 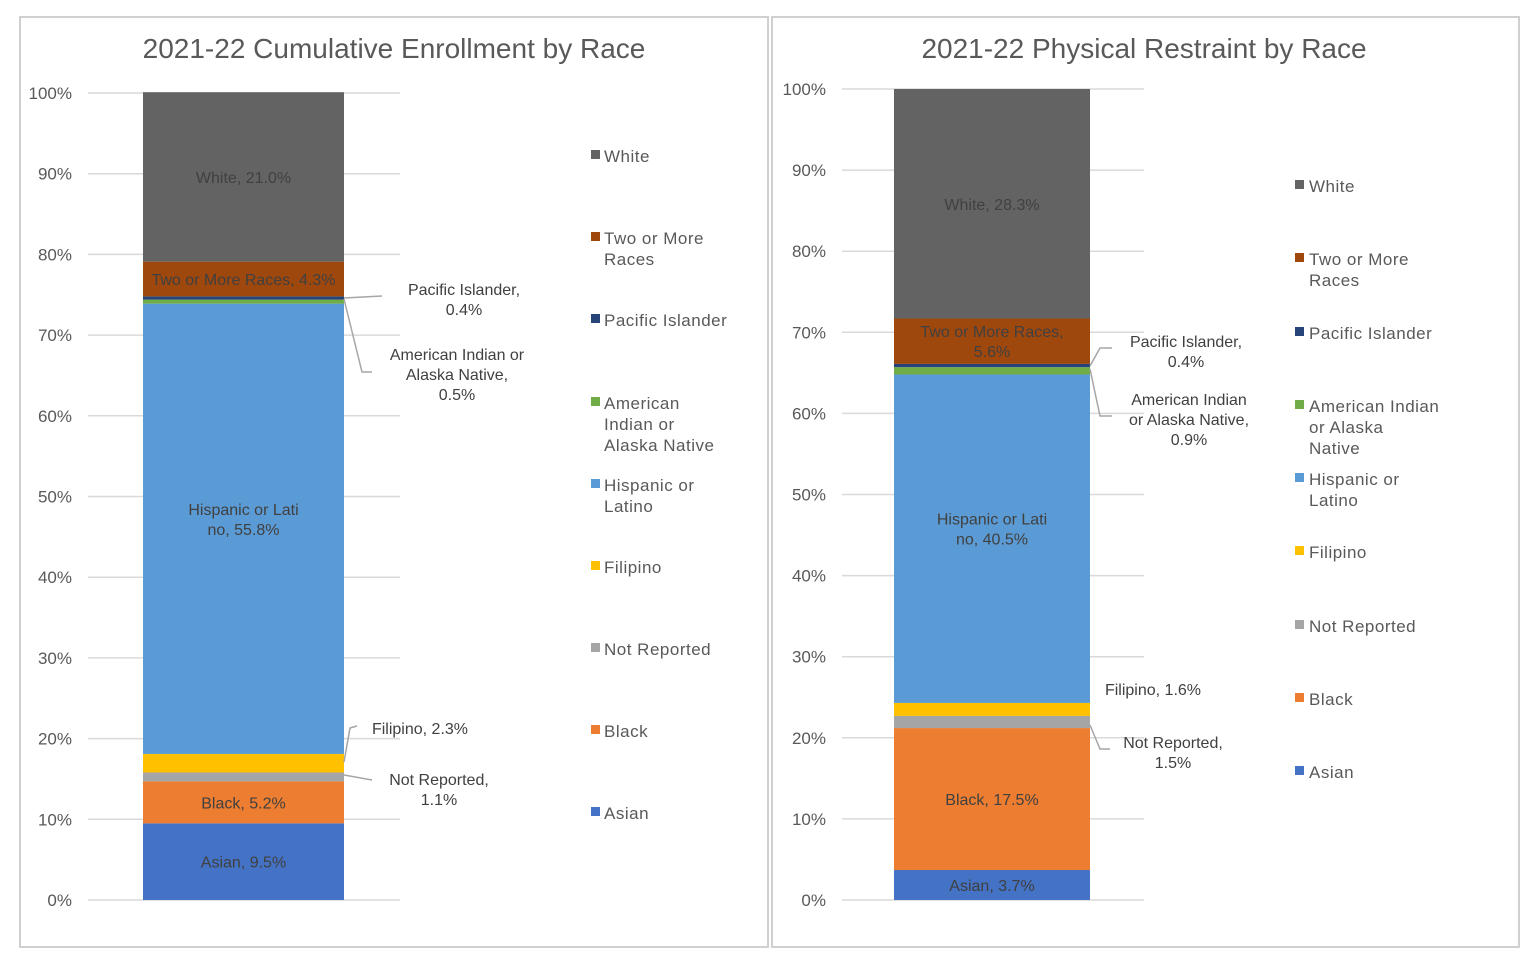 I want to click on legend-item-pacific-islander: Pacific Islander, so click(x=659, y=320).